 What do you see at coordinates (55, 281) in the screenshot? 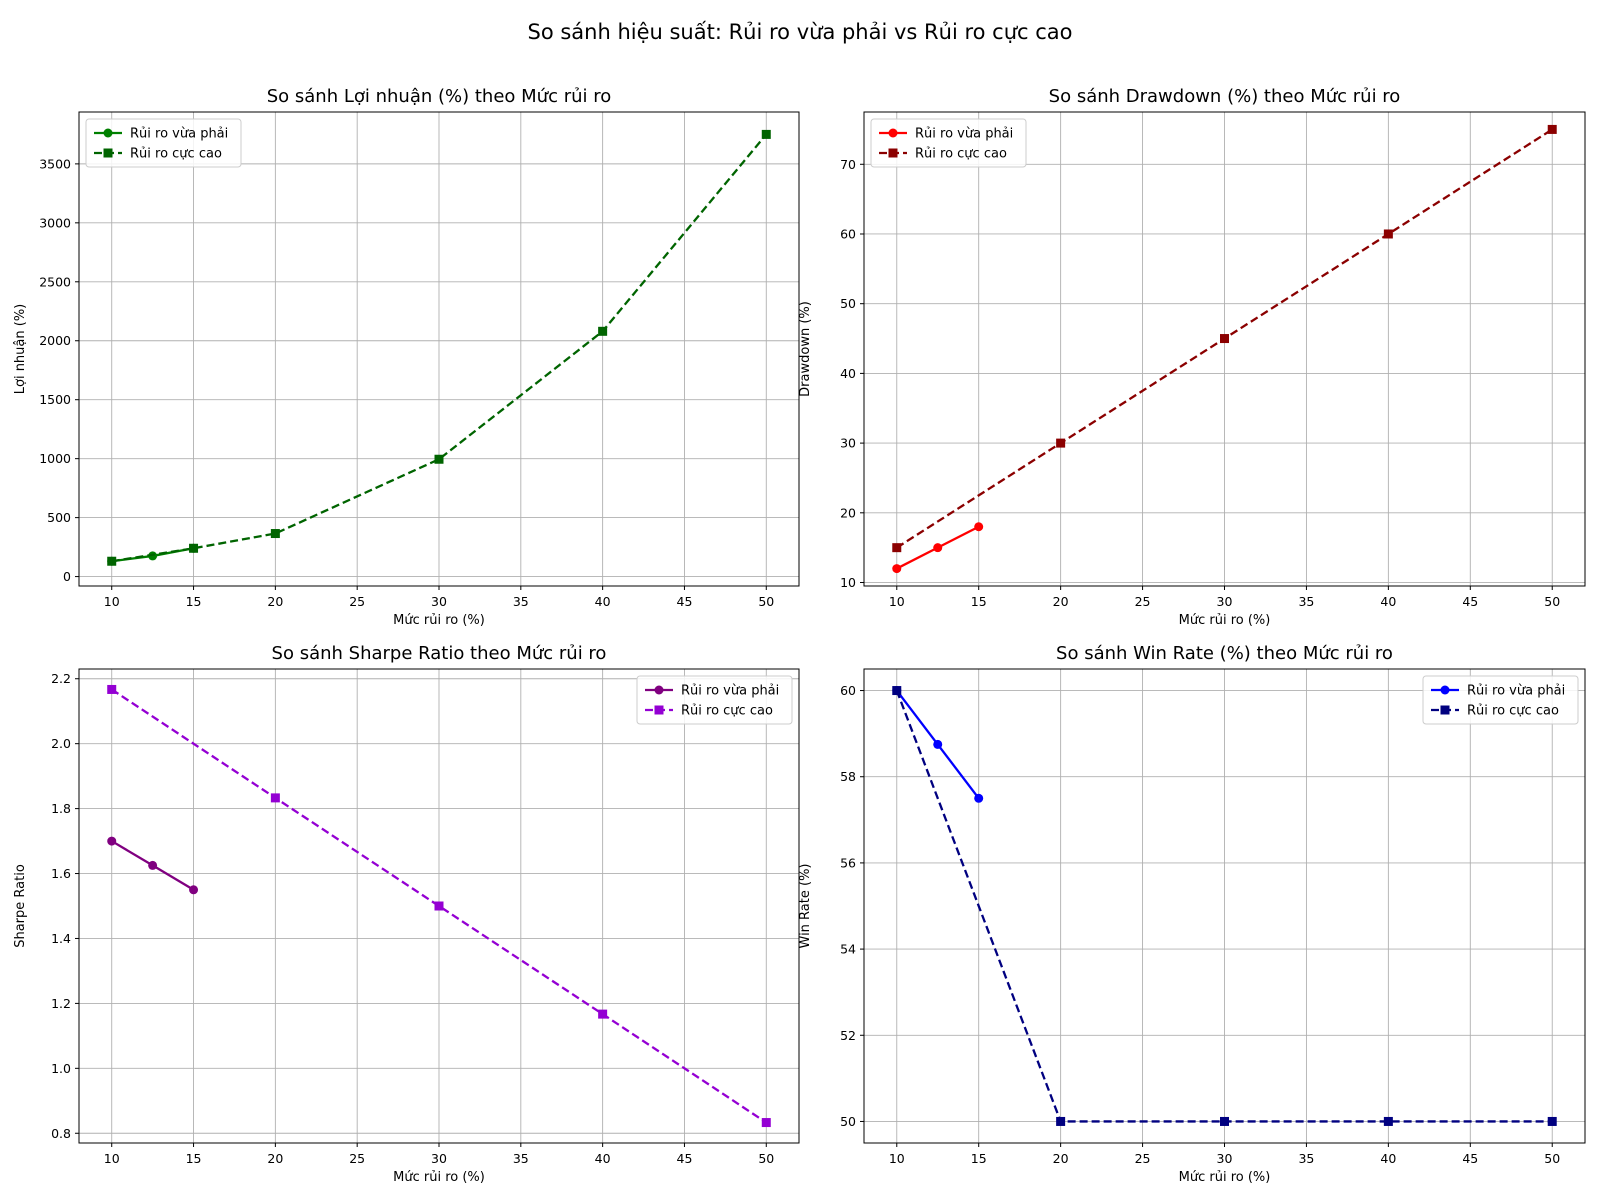
I see `chart-1-ytick-label: 2500` at bounding box center [55, 281].